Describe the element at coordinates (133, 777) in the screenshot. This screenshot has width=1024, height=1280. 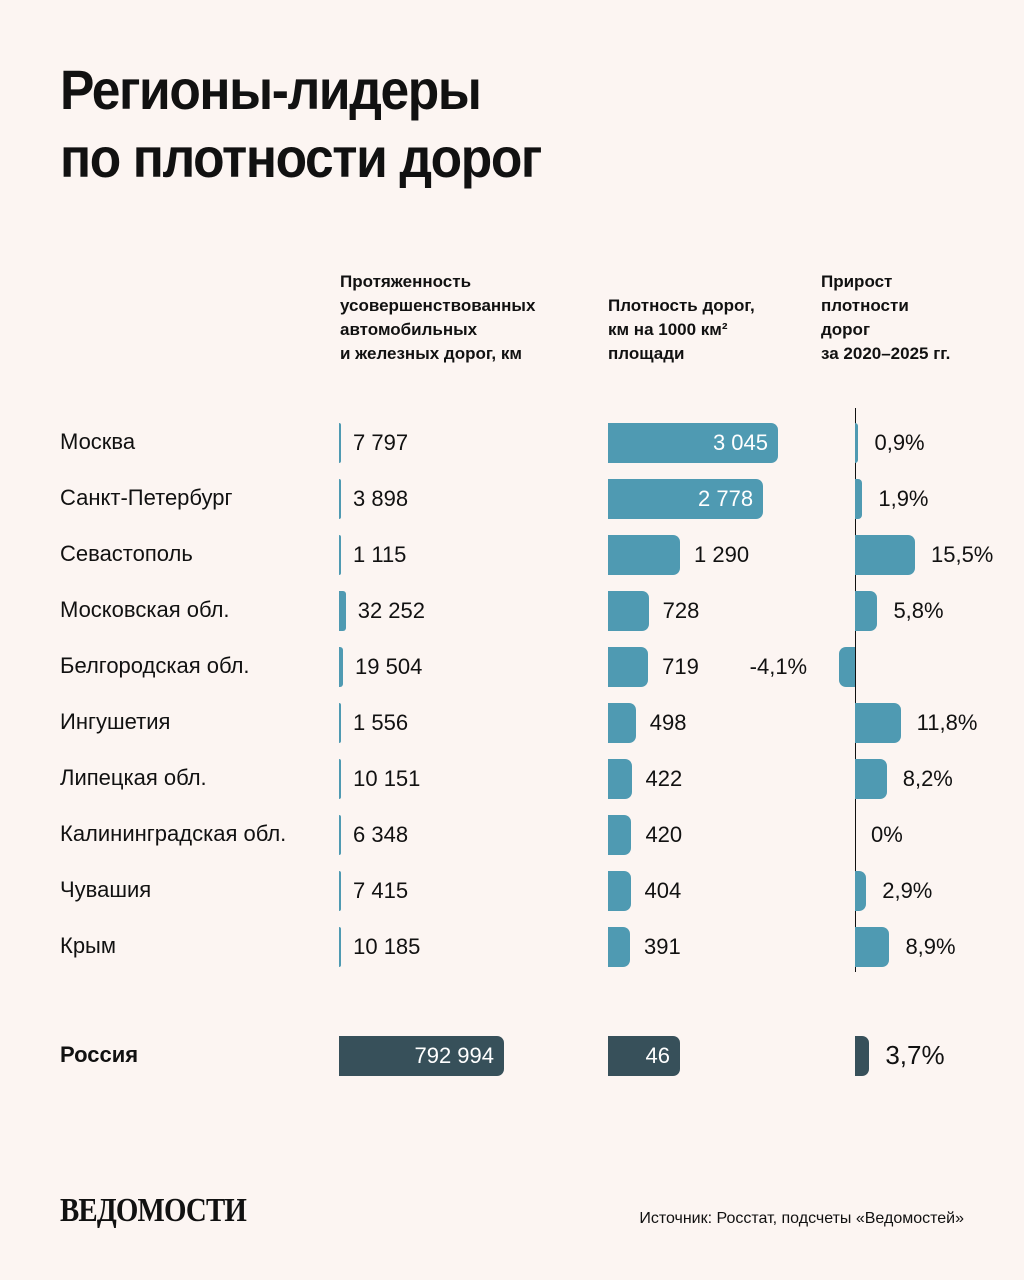
I see `region-name: Липецкая обл.` at that location.